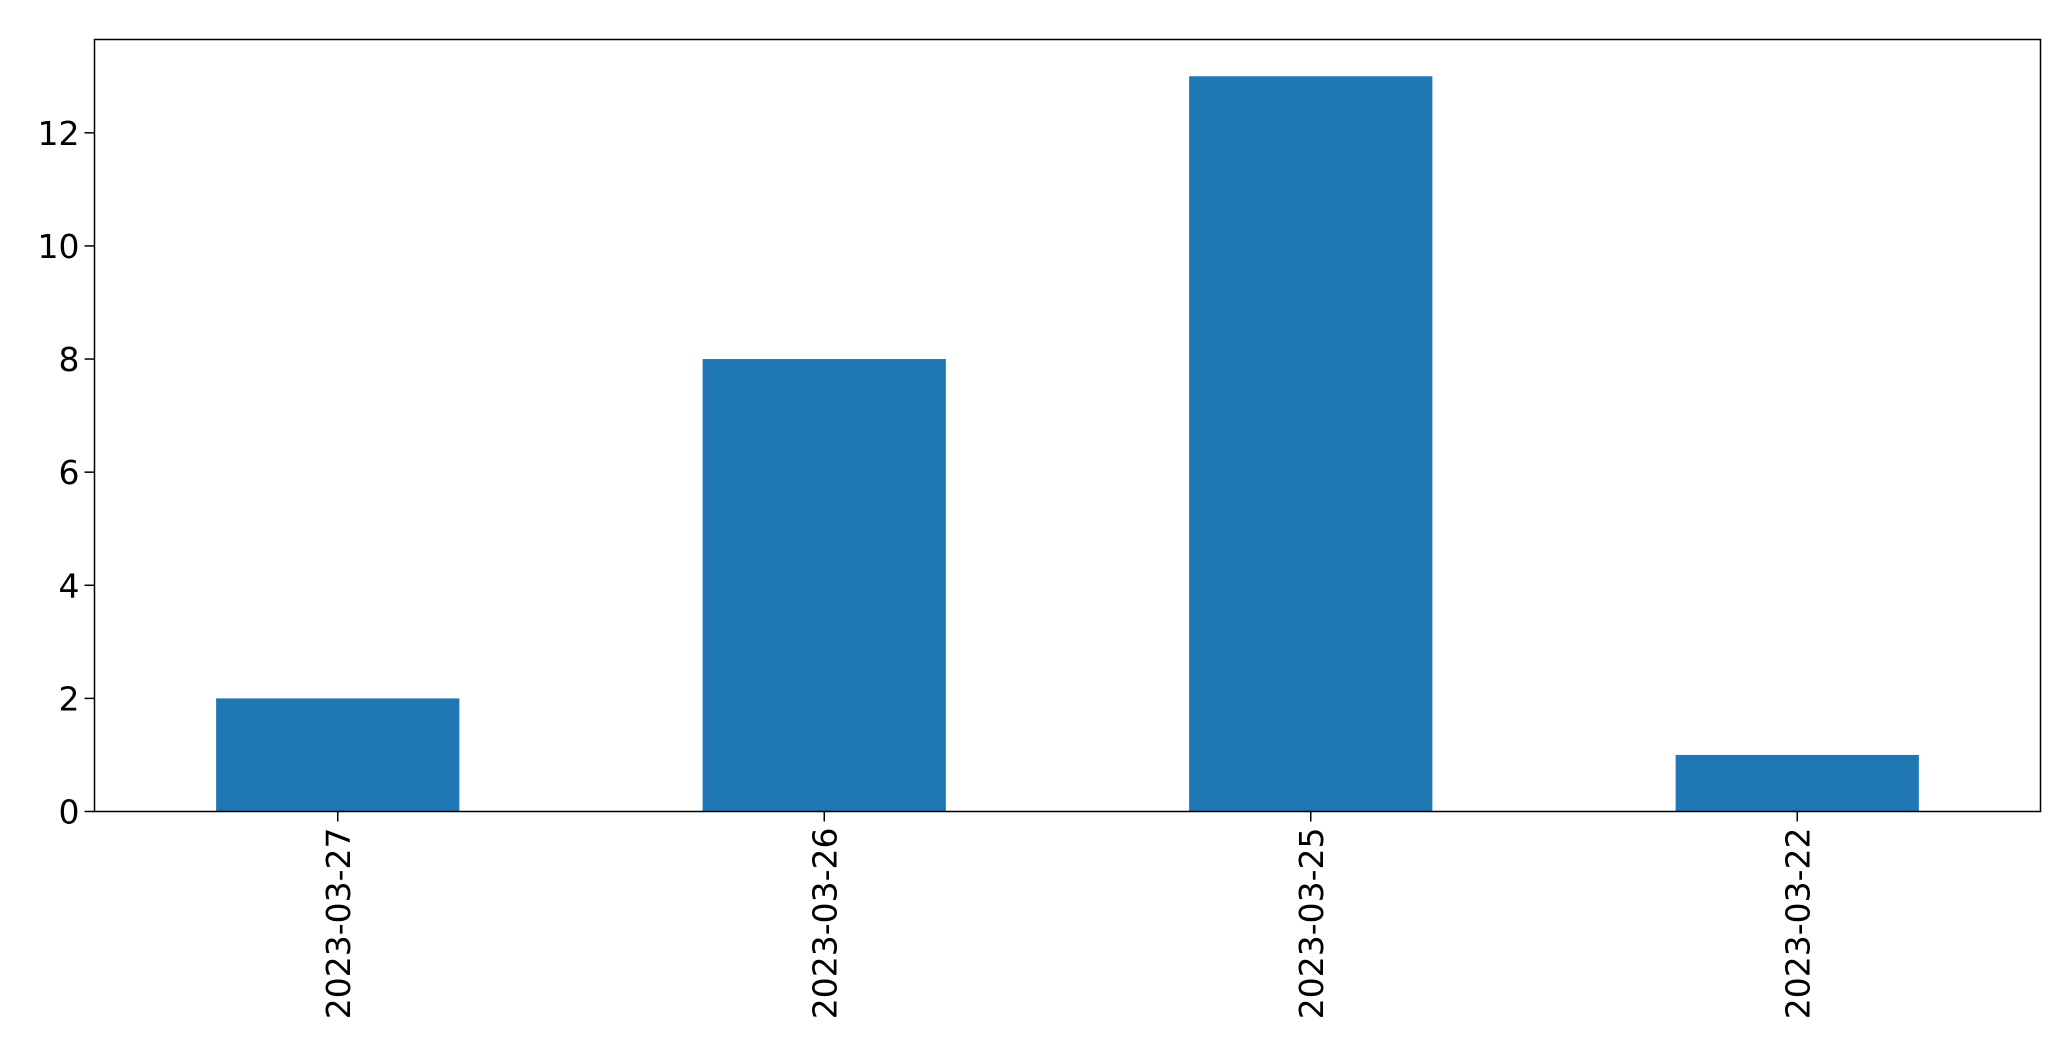 This screenshot has height=1061, width=2071. I want to click on y-tick-label: 6, so click(69, 472).